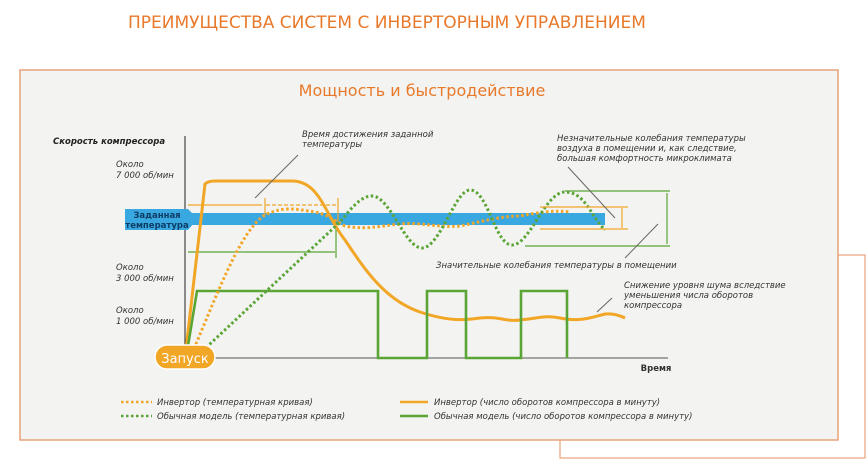 The image size is (866, 465). Describe the element at coordinates (109, 142) in the screenshot. I see `y-axis-label: Скорость компрессора` at that location.